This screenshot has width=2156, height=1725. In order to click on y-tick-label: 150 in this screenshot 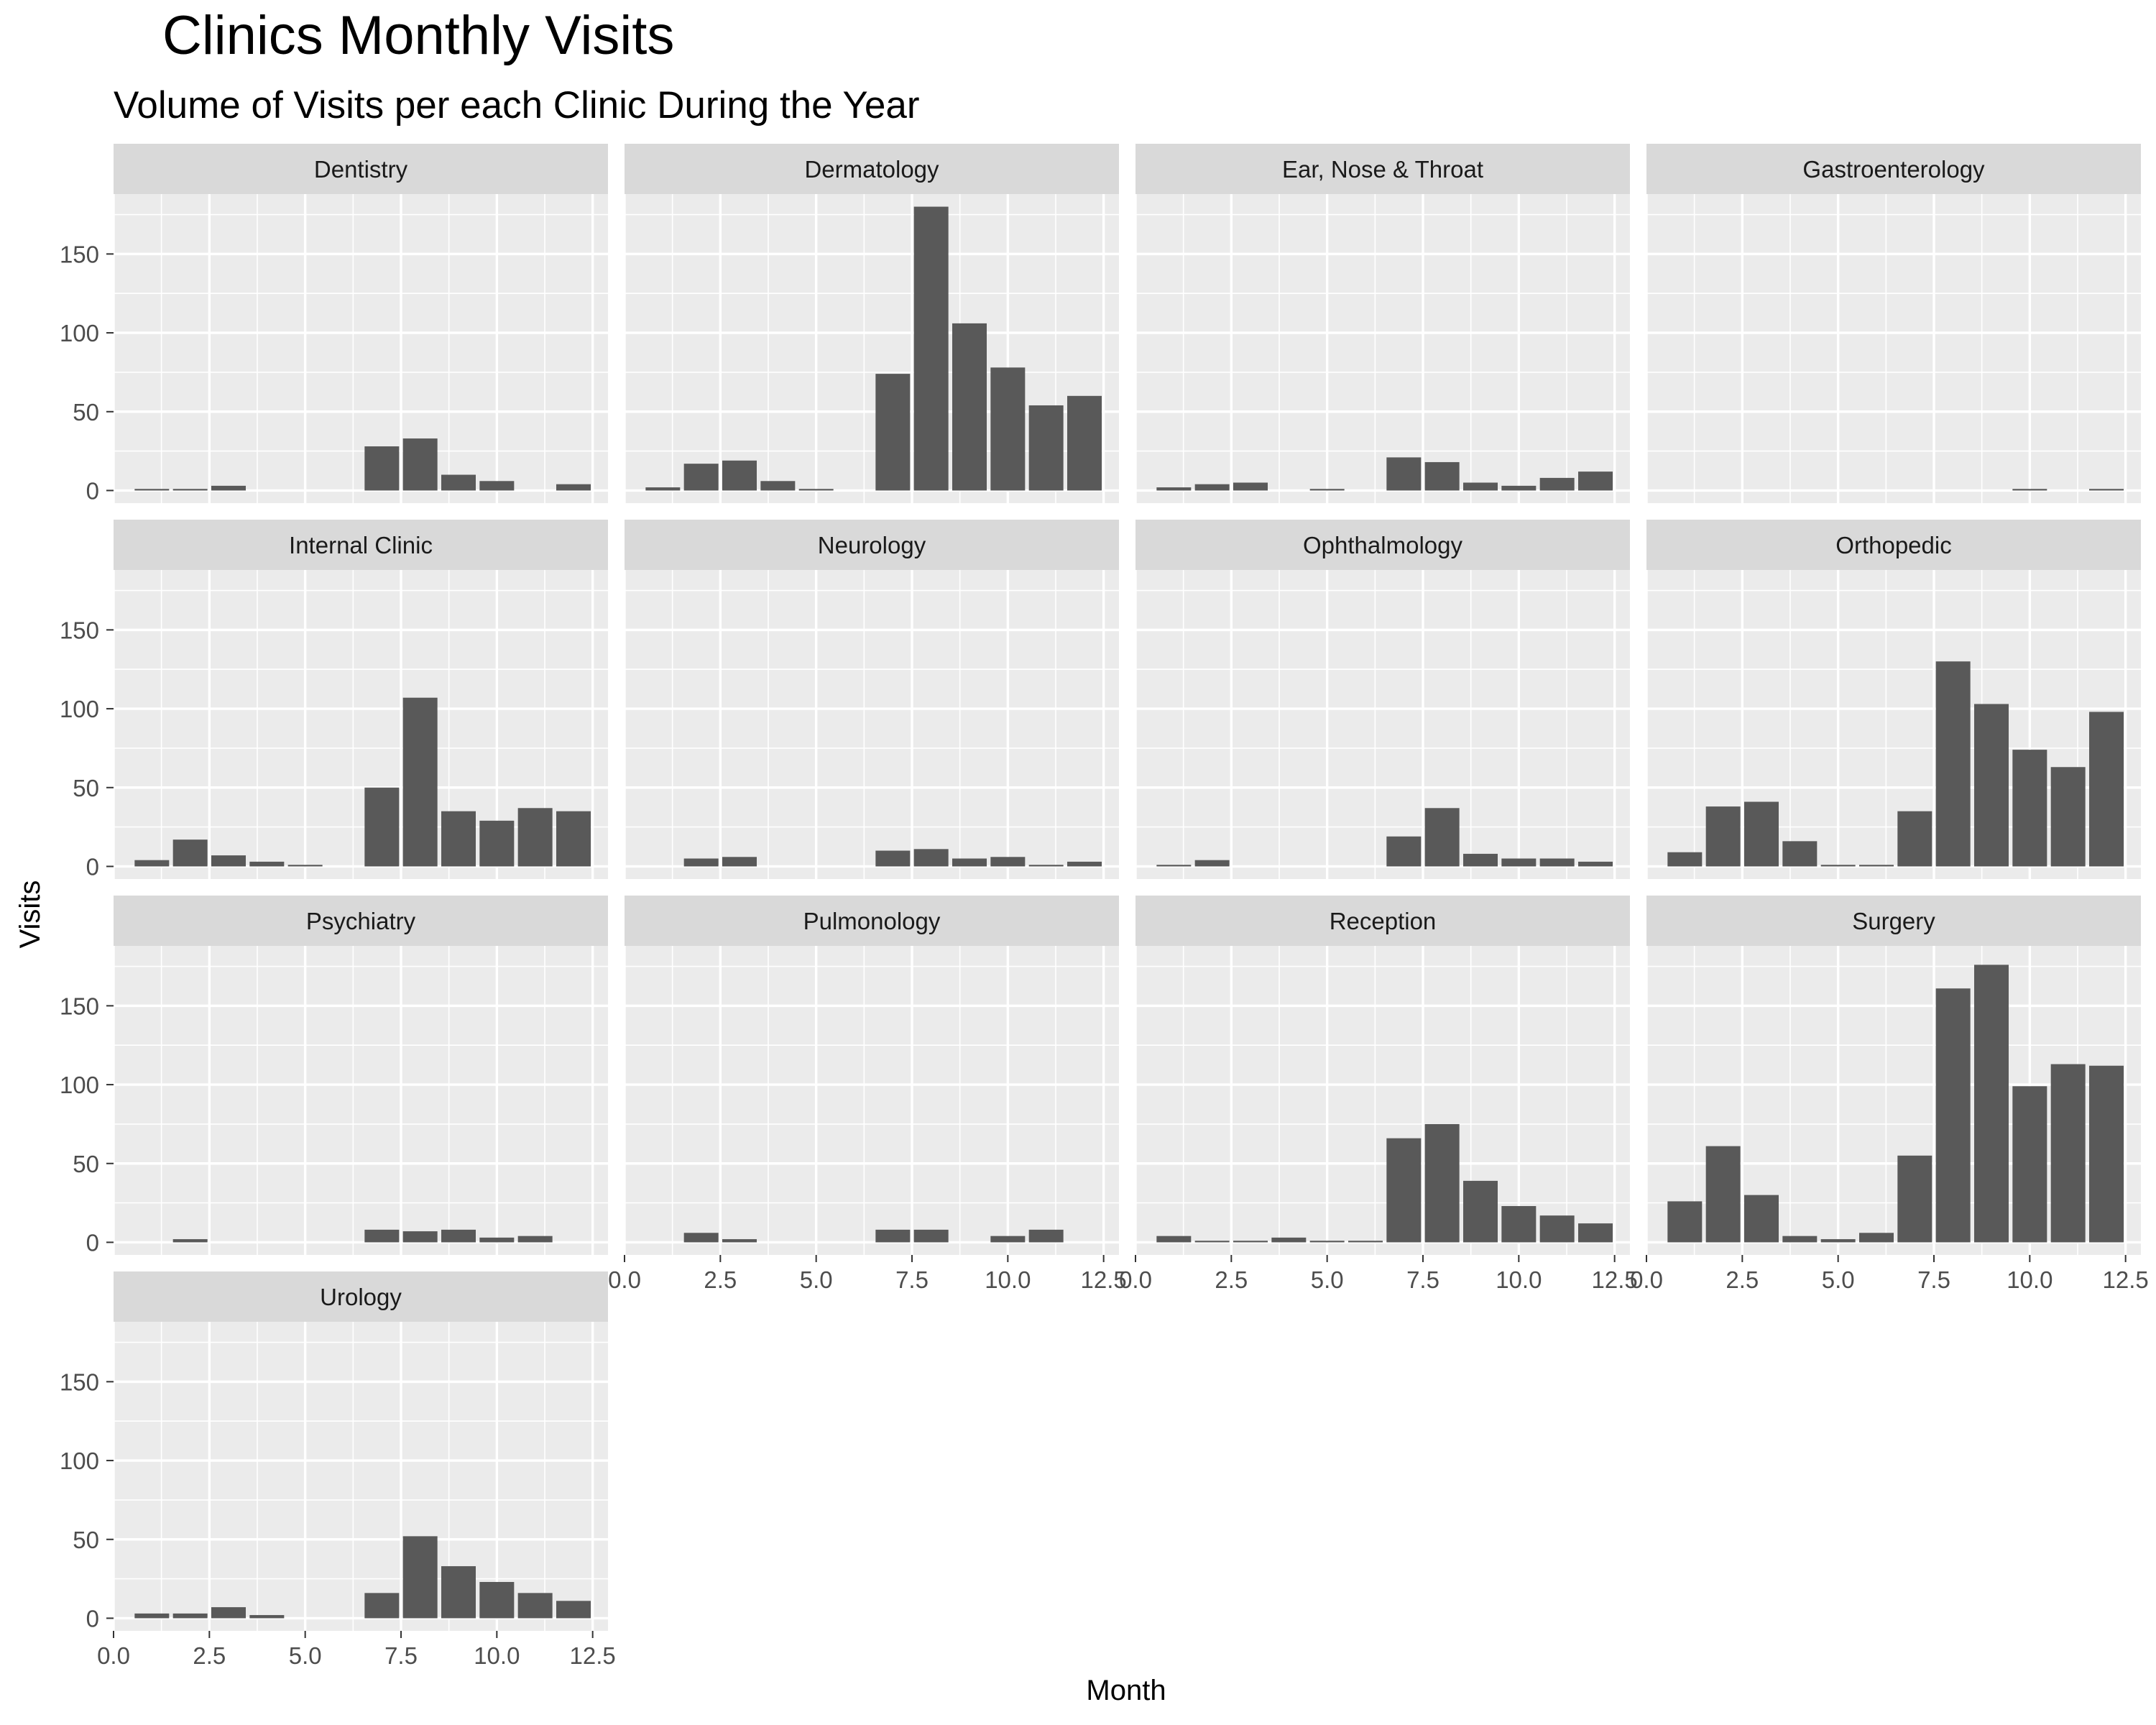, I will do `click(80, 254)`.